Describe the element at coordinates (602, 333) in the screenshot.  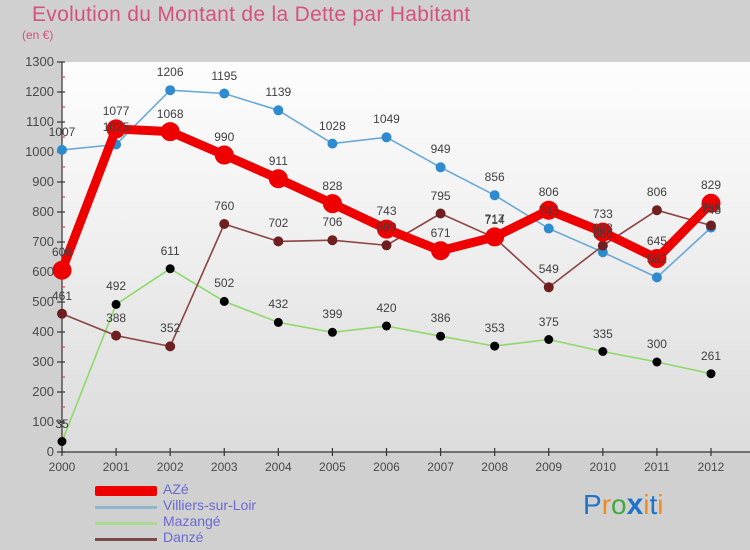
I see `data-point-label: 335` at that location.